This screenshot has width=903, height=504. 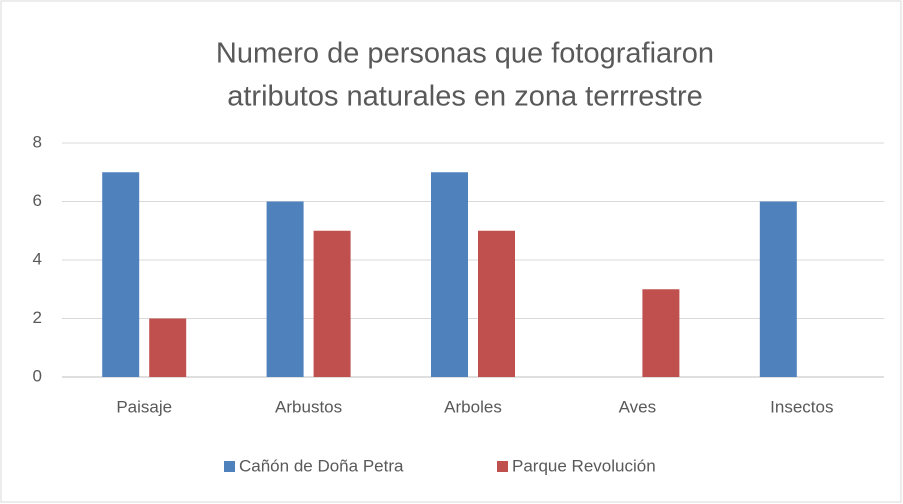 What do you see at coordinates (37, 200) in the screenshot?
I see `y-tick-label: 6` at bounding box center [37, 200].